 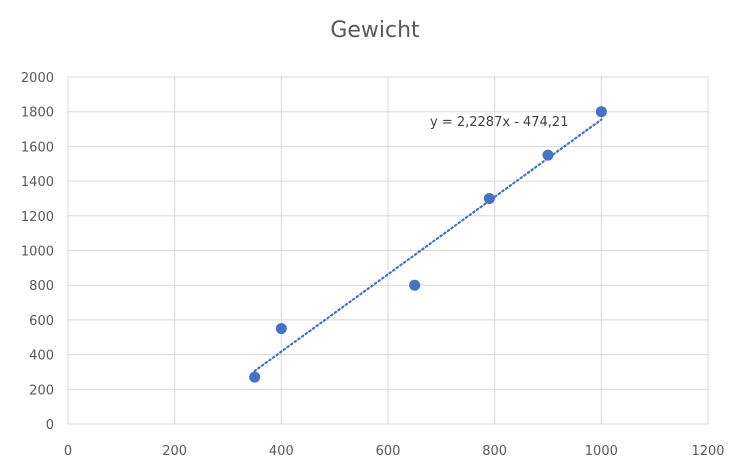 What do you see at coordinates (281, 451) in the screenshot?
I see `x-tick-label: 400` at bounding box center [281, 451].